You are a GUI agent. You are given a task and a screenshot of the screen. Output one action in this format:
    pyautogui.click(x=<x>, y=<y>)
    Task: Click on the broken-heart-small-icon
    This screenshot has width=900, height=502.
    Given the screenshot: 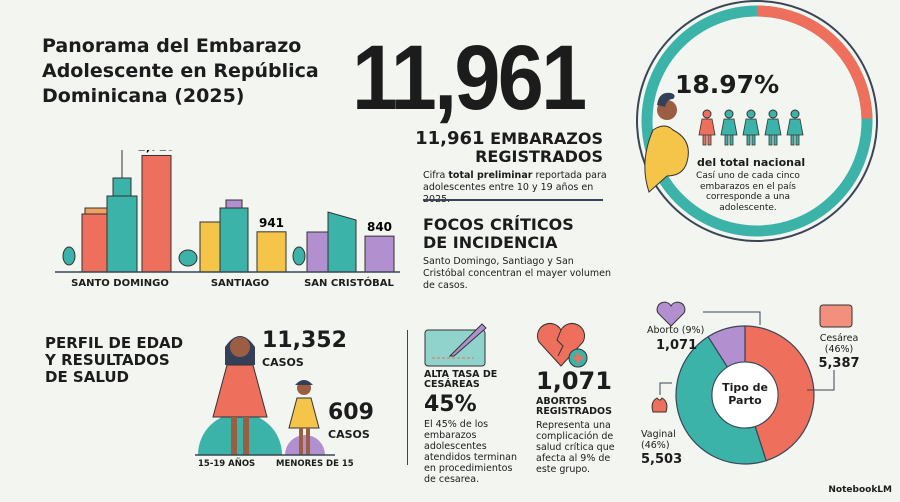 What is the action you would take?
    pyautogui.click(x=671, y=314)
    